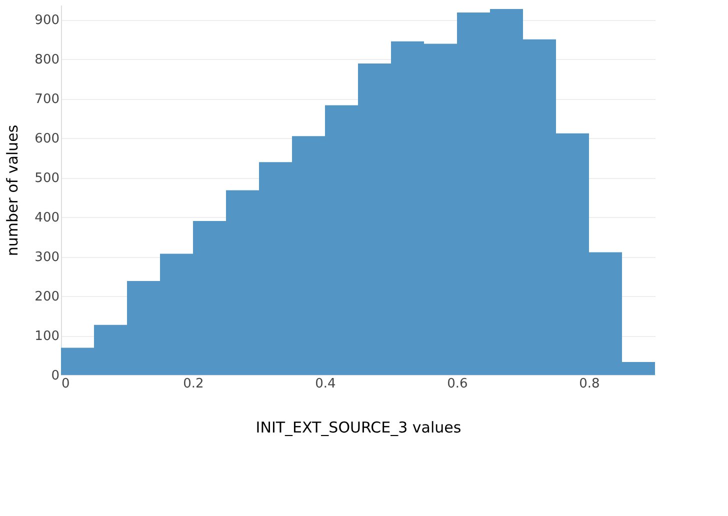  Describe the element at coordinates (47, 20) in the screenshot. I see `y-tick-label: 900` at that location.